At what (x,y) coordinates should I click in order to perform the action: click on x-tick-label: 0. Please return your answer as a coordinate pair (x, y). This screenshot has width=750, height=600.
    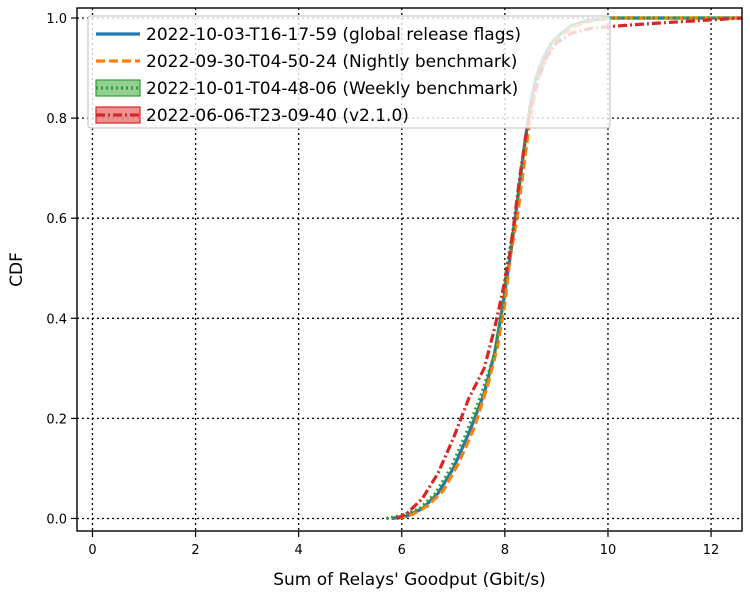
    Looking at the image, I should click on (92, 550).